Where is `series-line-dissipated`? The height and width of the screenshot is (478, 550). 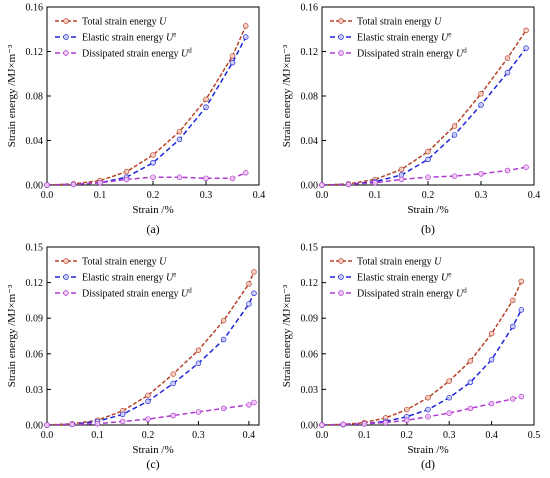
series-line-dissipated is located at coordinates (424, 175).